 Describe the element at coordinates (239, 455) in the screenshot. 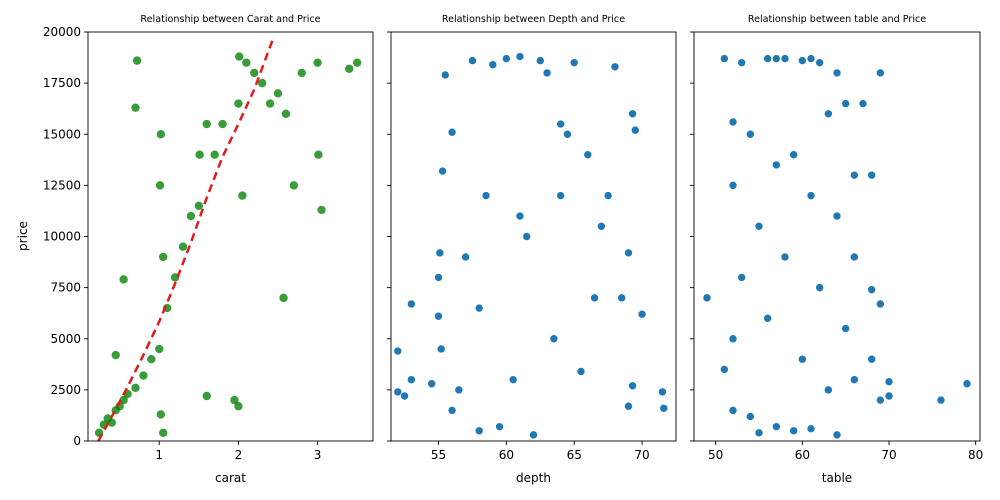

I see `x-tick-label: 2` at that location.